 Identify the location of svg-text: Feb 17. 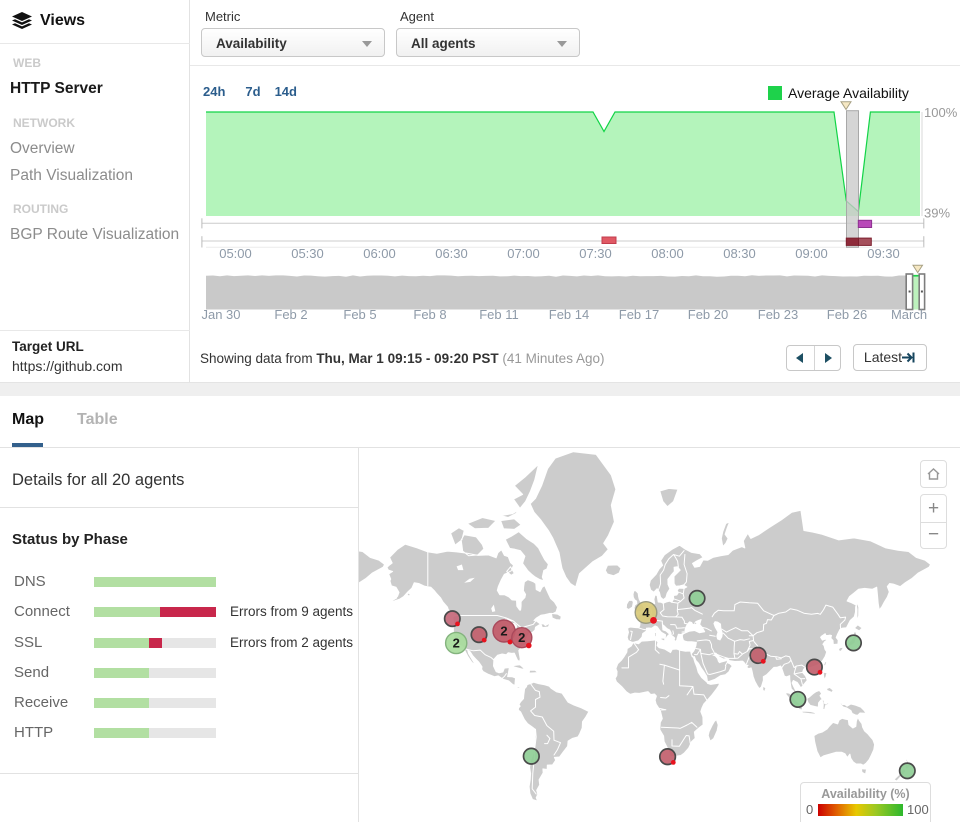
(639, 314).